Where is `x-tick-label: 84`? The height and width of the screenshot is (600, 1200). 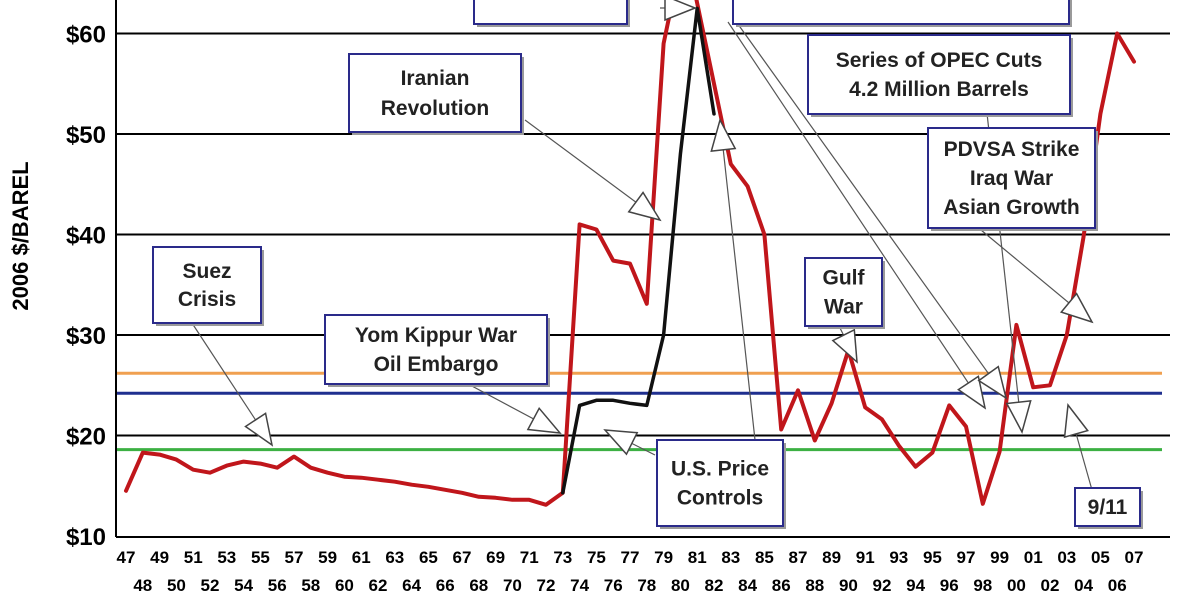 x-tick-label: 84 is located at coordinates (747, 585).